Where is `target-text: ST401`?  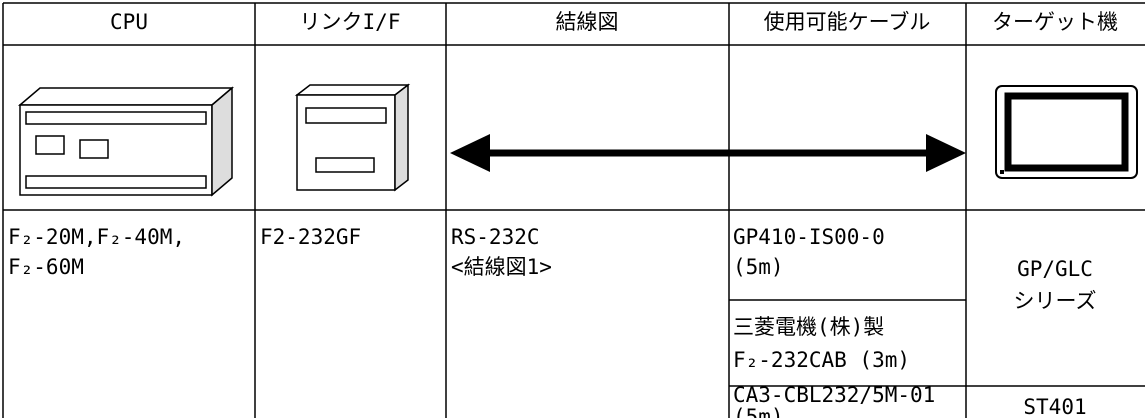 target-text: ST401 is located at coordinates (1054, 406).